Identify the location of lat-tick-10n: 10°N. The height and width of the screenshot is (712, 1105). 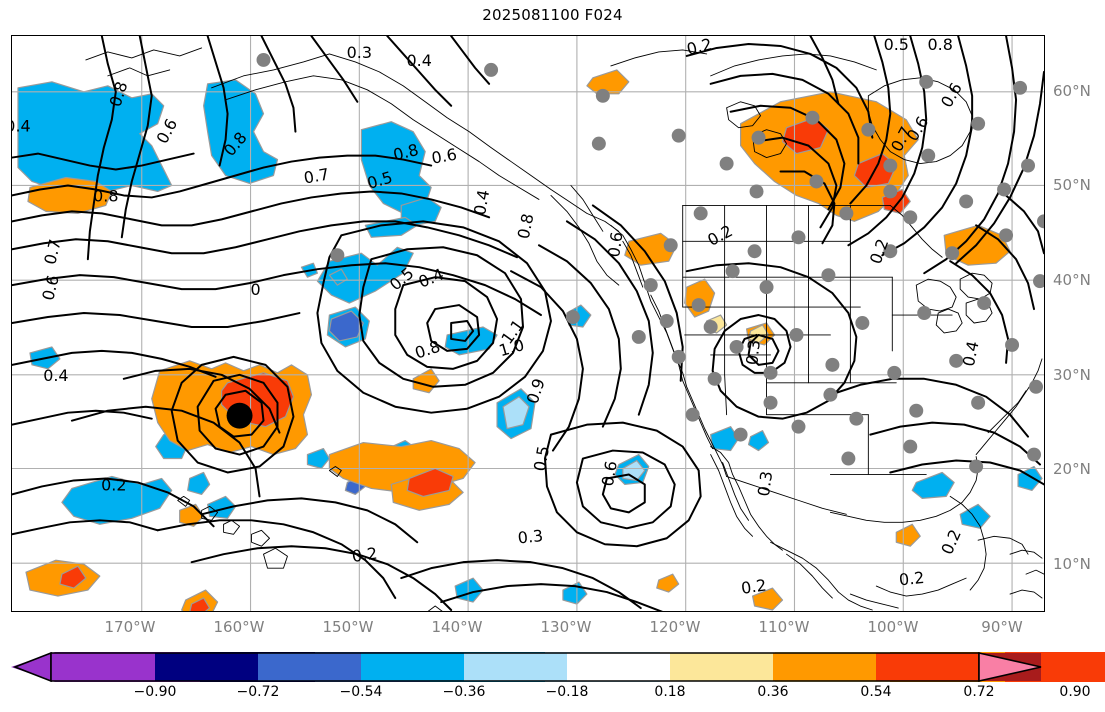
(1072, 564).